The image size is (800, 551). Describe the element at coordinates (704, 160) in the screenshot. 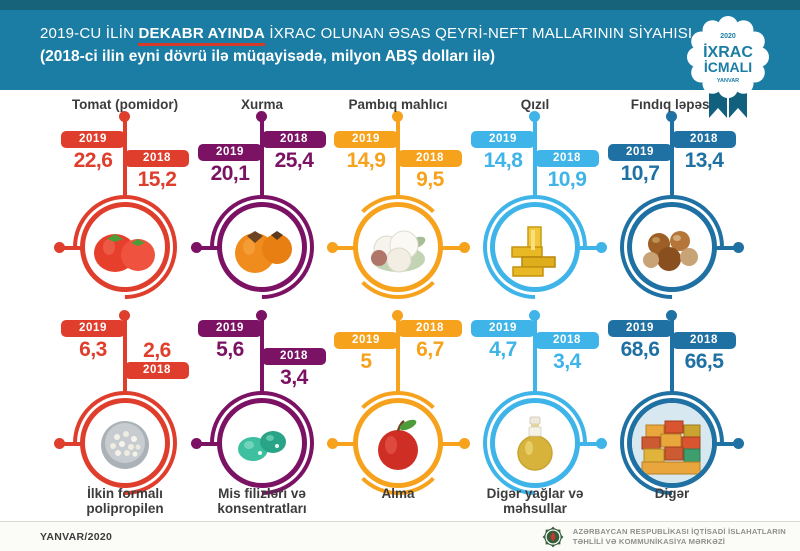

I see `year-value: 13,4` at that location.